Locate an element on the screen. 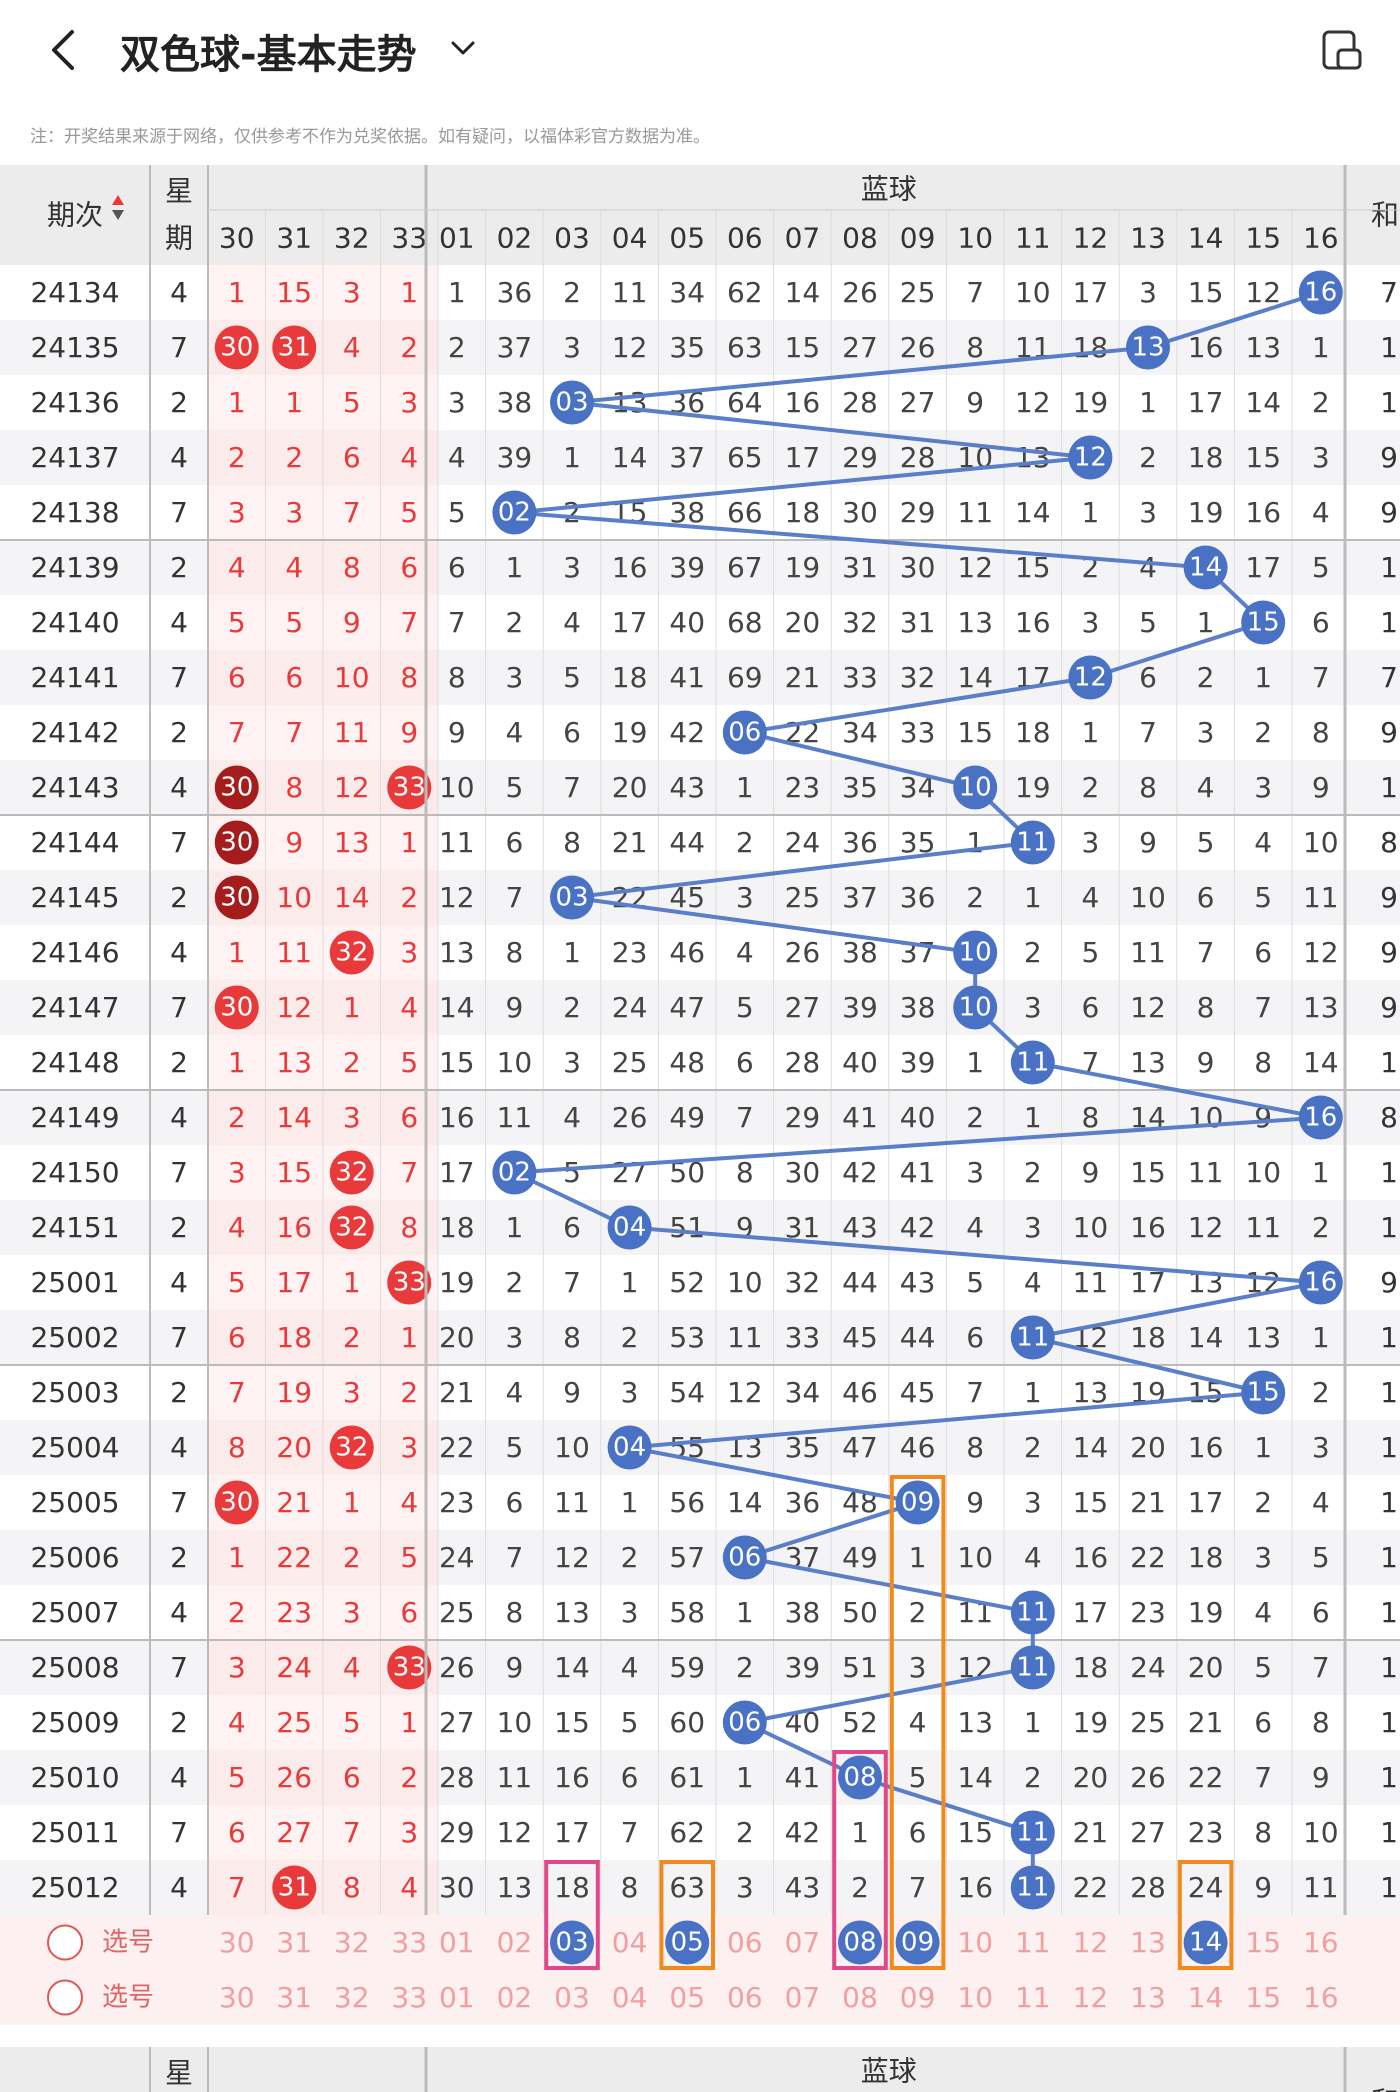 Image resolution: width=1400 pixels, height=2092 pixels. select-blue-number: 11 is located at coordinates (1033, 1997).